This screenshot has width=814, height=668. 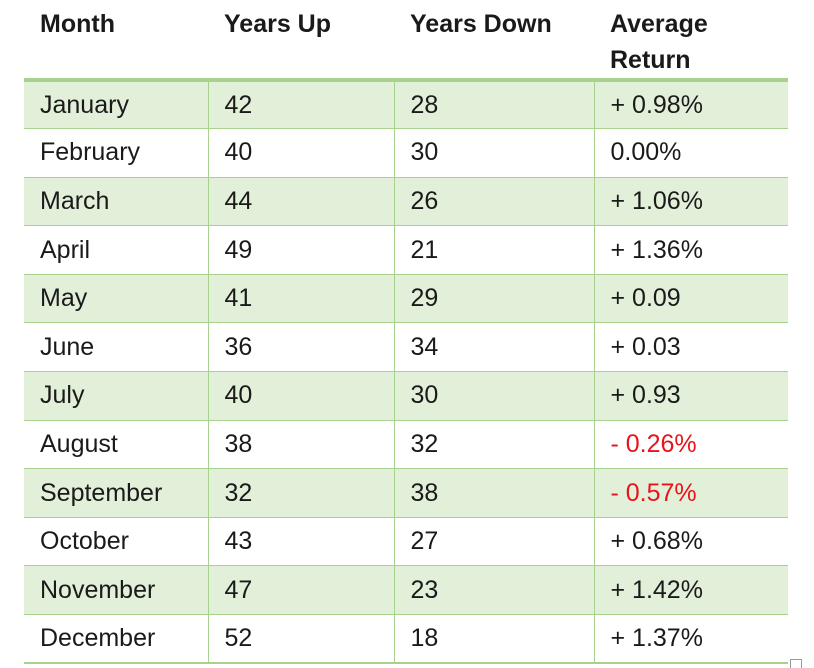 What do you see at coordinates (116, 639) in the screenshot?
I see `cell-month: December` at bounding box center [116, 639].